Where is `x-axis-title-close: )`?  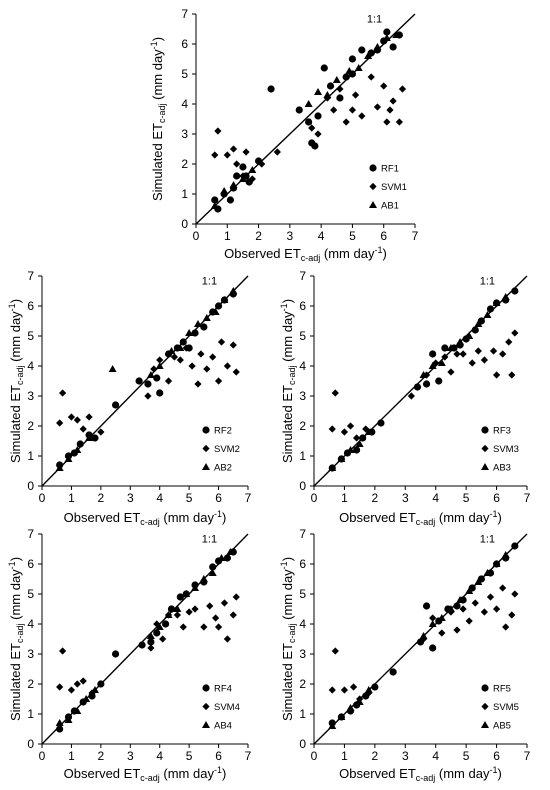
x-axis-title-close: ) is located at coordinates (224, 773).